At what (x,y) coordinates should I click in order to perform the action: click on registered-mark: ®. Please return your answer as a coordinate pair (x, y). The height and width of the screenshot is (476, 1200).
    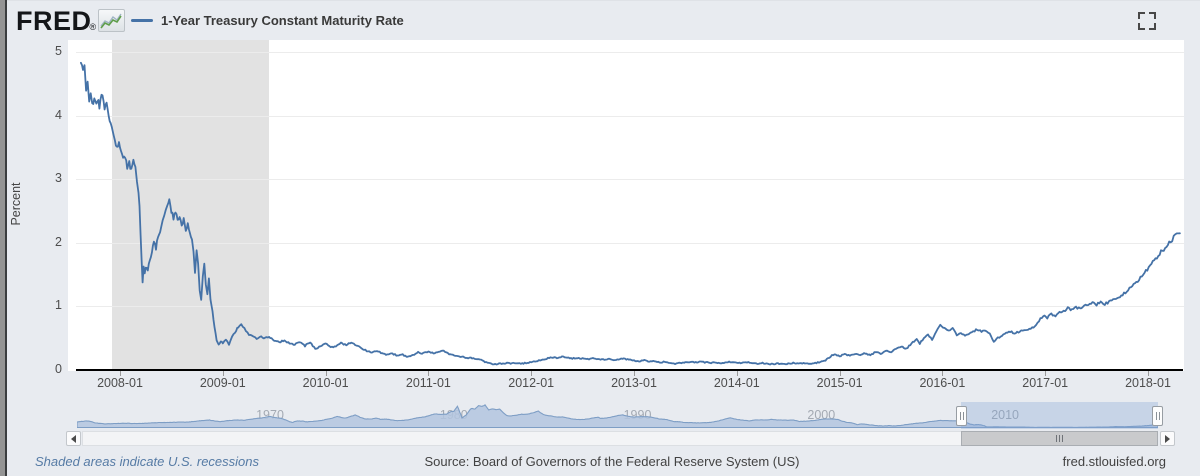
    Looking at the image, I should click on (93, 27).